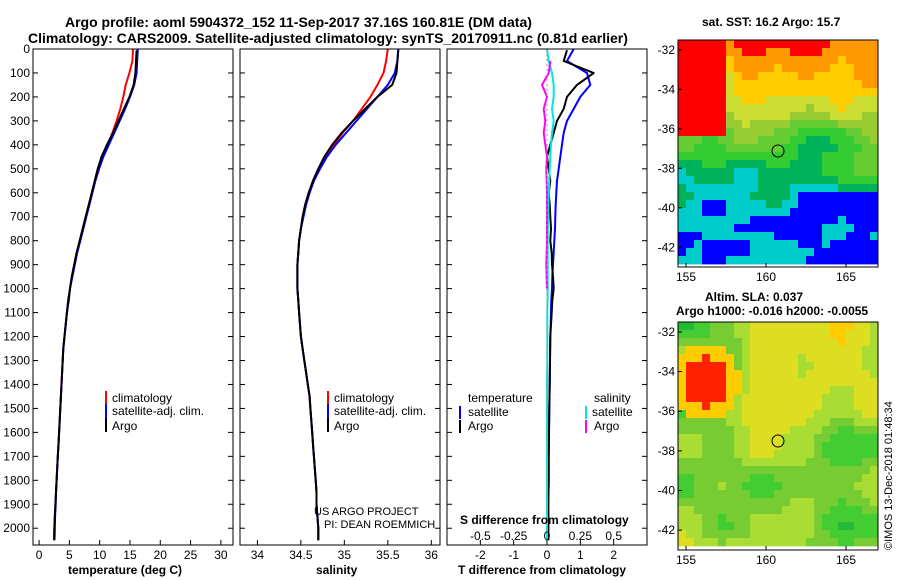 The image size is (900, 580). What do you see at coordinates (542, 570) in the screenshot?
I see `difference-x-label: T difference from climatology` at bounding box center [542, 570].